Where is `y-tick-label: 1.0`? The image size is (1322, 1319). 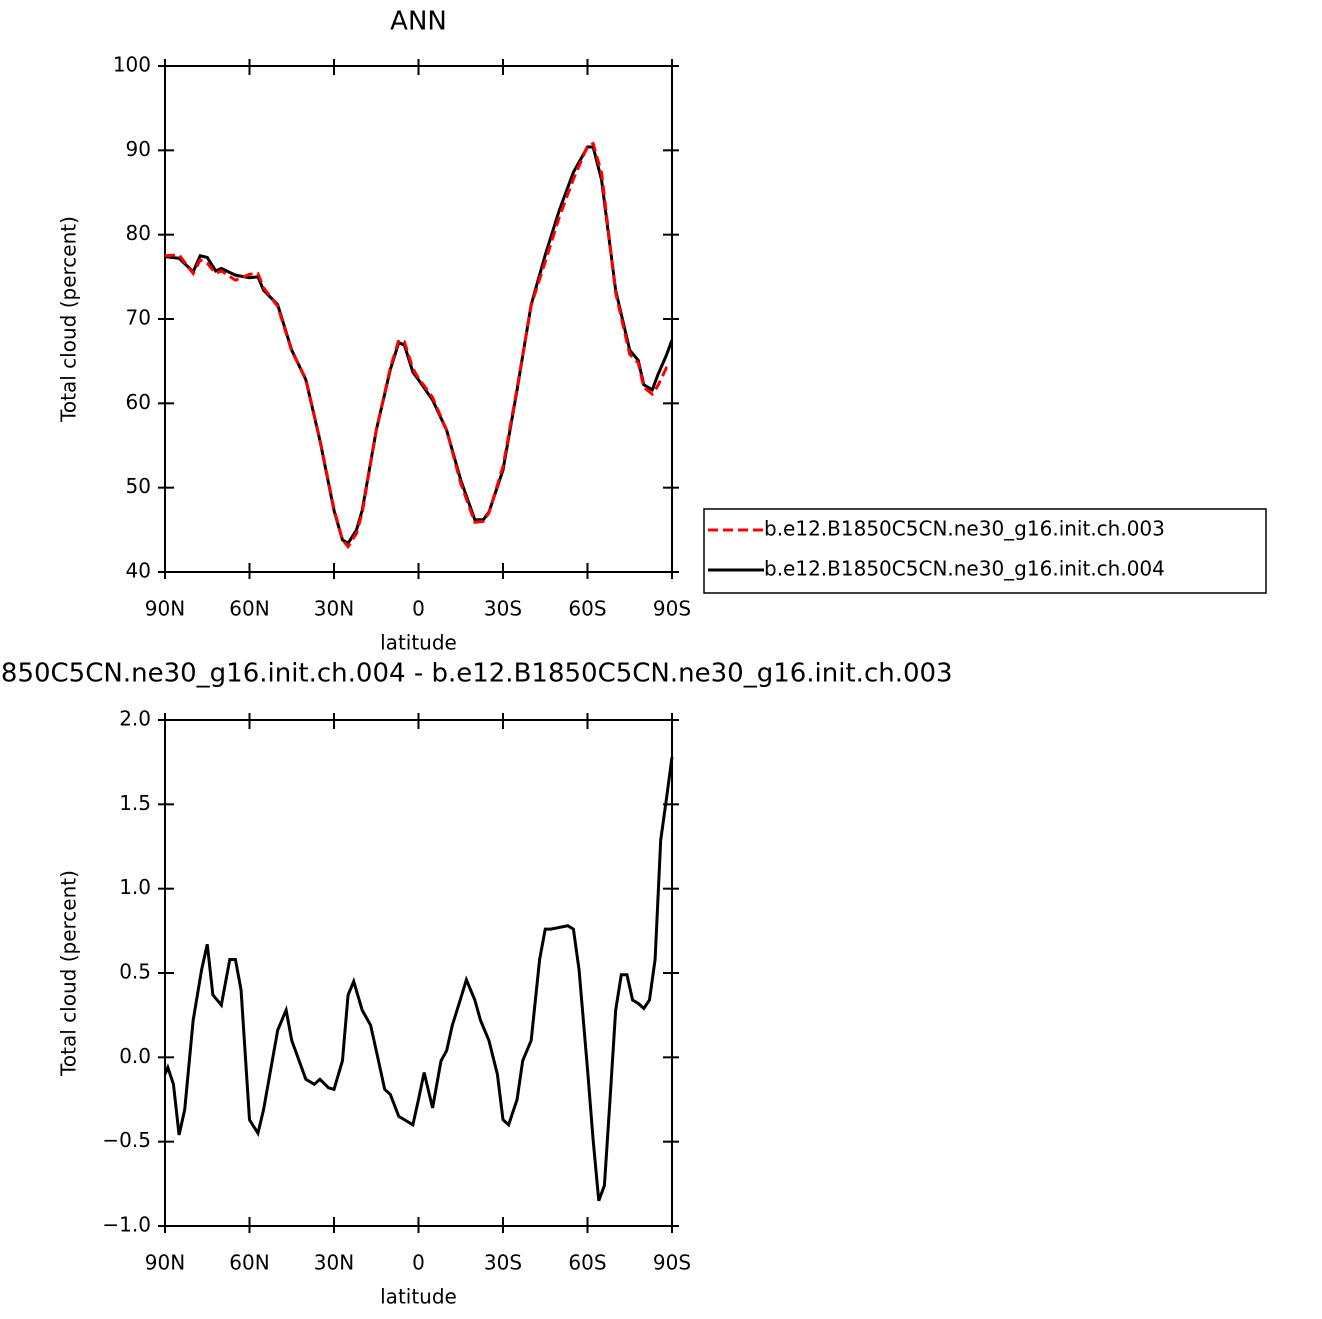
y-tick-label: 1.0 is located at coordinates (135, 887).